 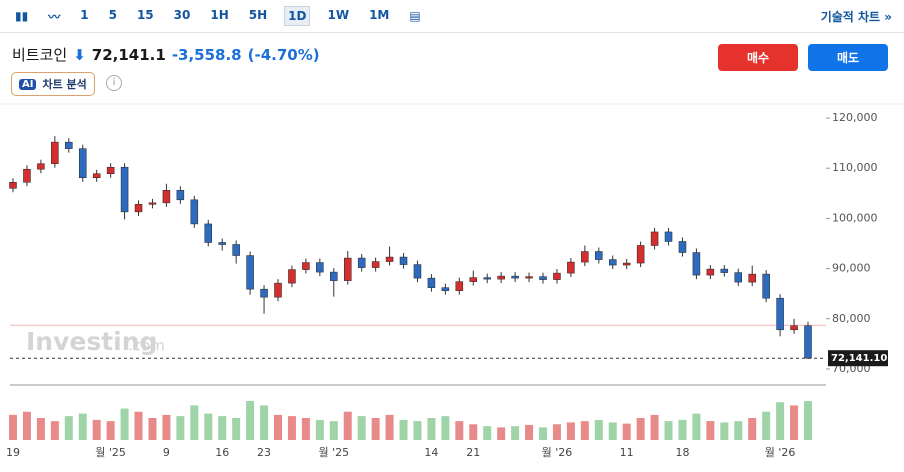 What do you see at coordinates (379, 15) in the screenshot?
I see `interval-button: 1M` at bounding box center [379, 15].